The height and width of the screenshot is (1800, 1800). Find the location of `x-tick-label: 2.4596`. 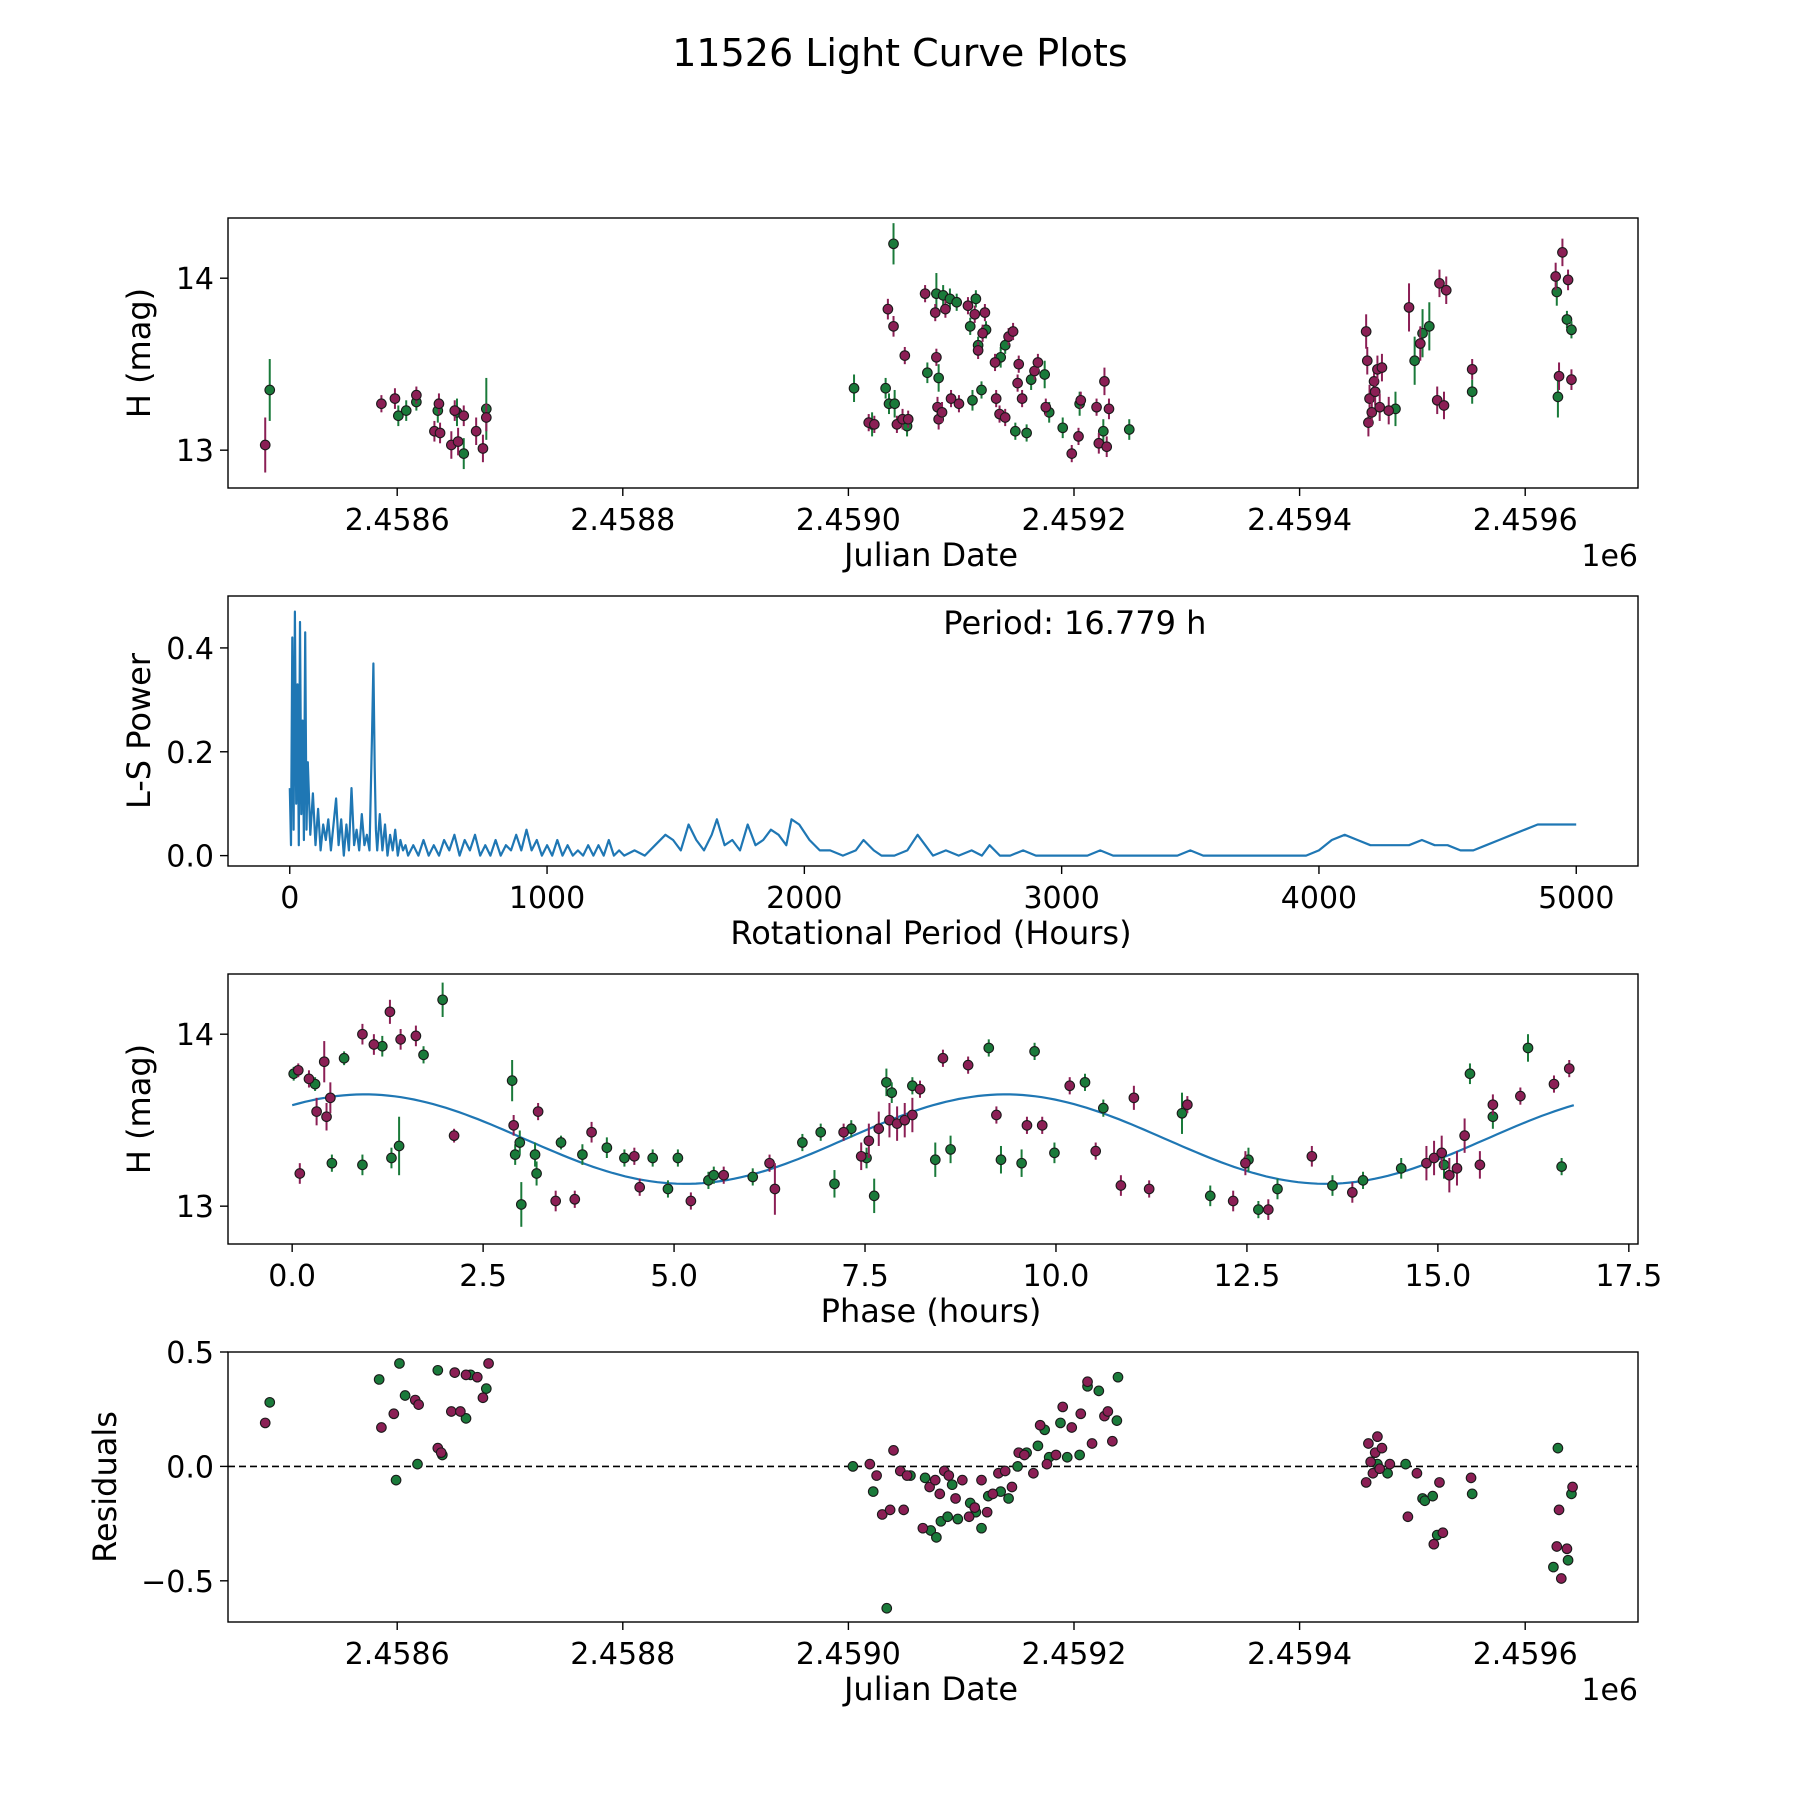

x-tick-label: 2.4596 is located at coordinates (1525, 520).